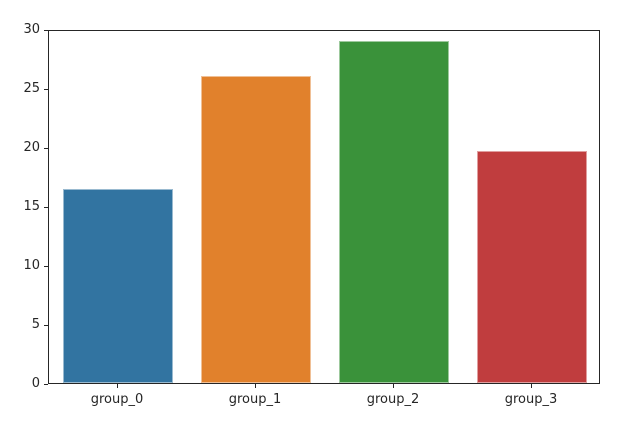 The image size is (629, 430). I want to click on x-axis-tick-label: group_1, so click(255, 399).